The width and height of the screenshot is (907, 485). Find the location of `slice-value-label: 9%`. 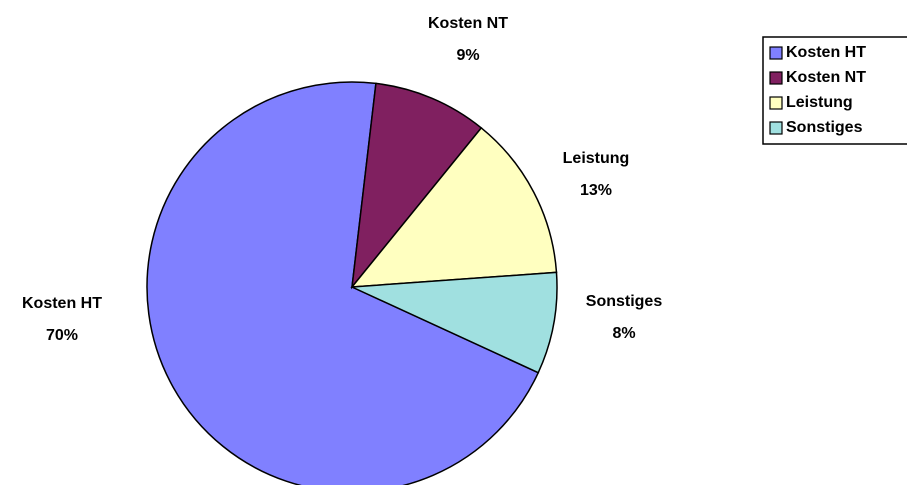

slice-value-label: 9% is located at coordinates (467, 55).